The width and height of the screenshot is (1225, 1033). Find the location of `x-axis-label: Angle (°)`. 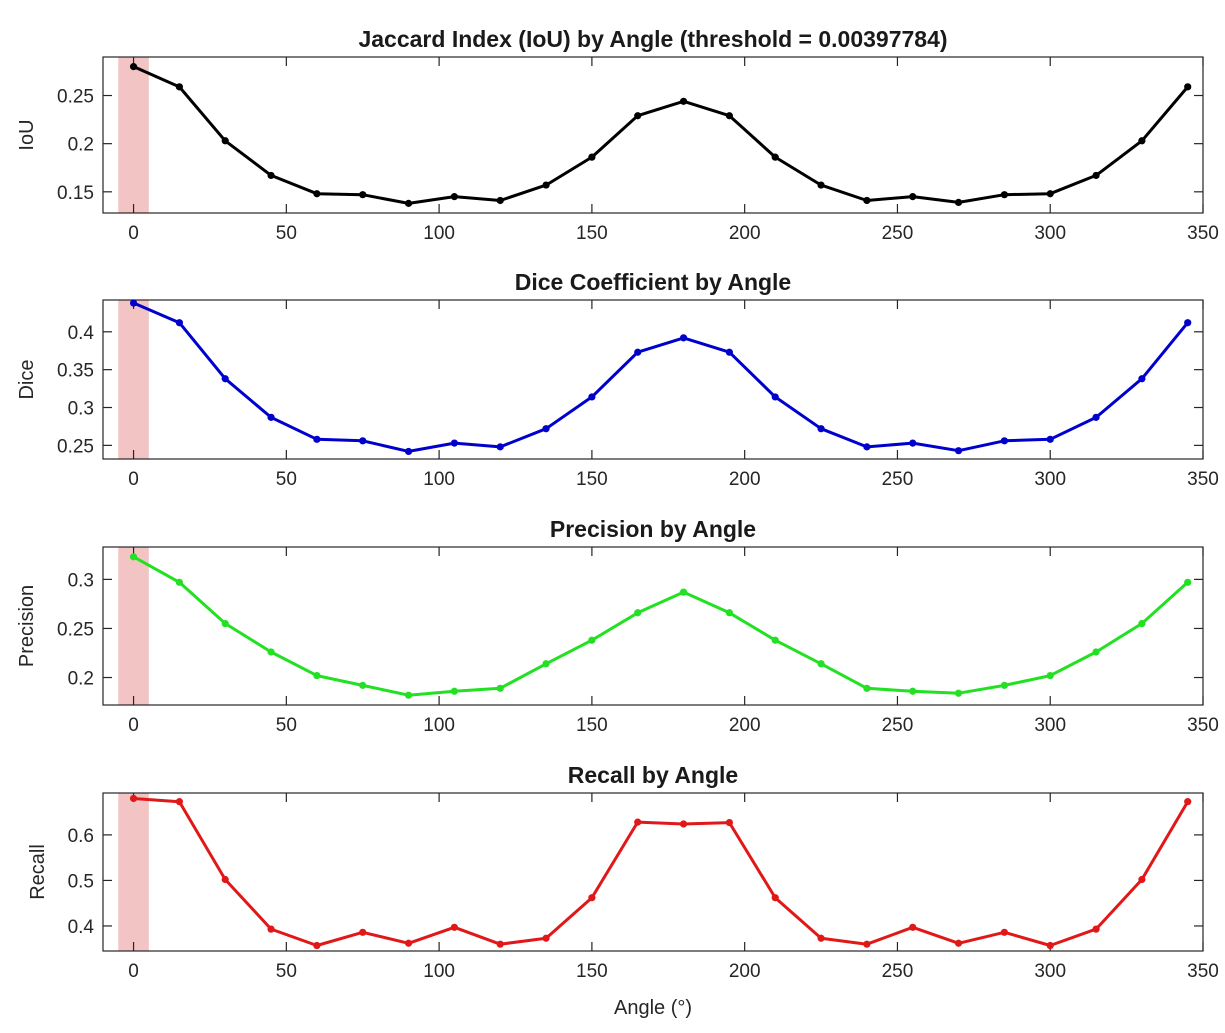

x-axis-label: Angle (°) is located at coordinates (653, 1008).